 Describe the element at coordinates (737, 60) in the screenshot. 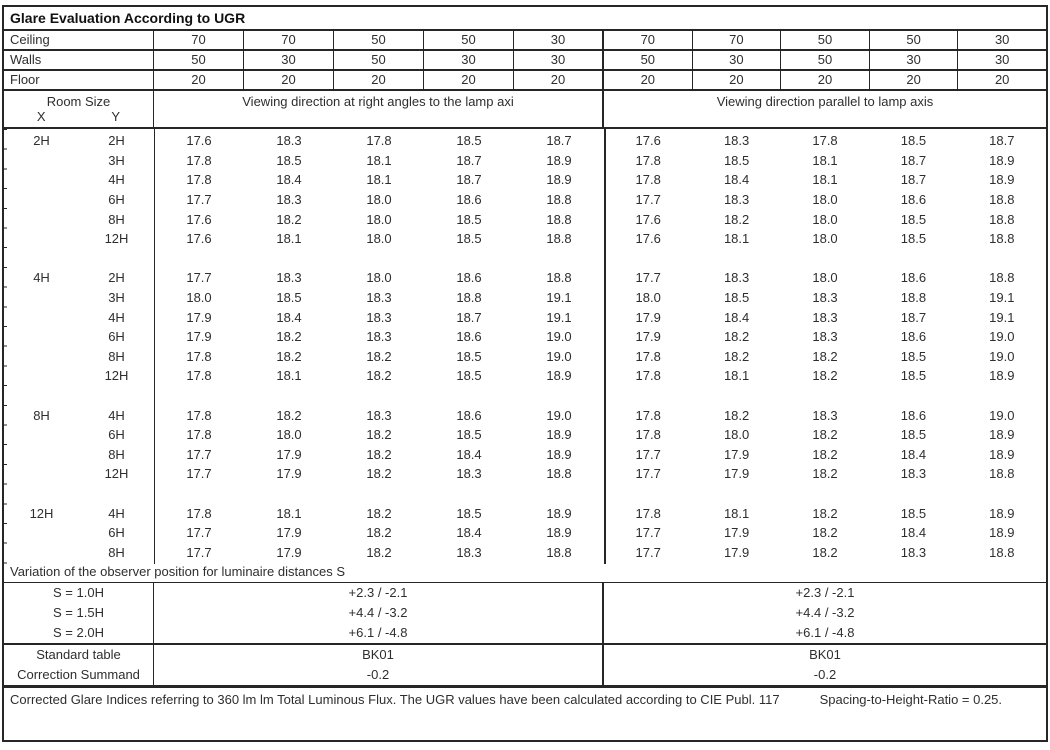

I see `surface-value-cell: 30` at that location.